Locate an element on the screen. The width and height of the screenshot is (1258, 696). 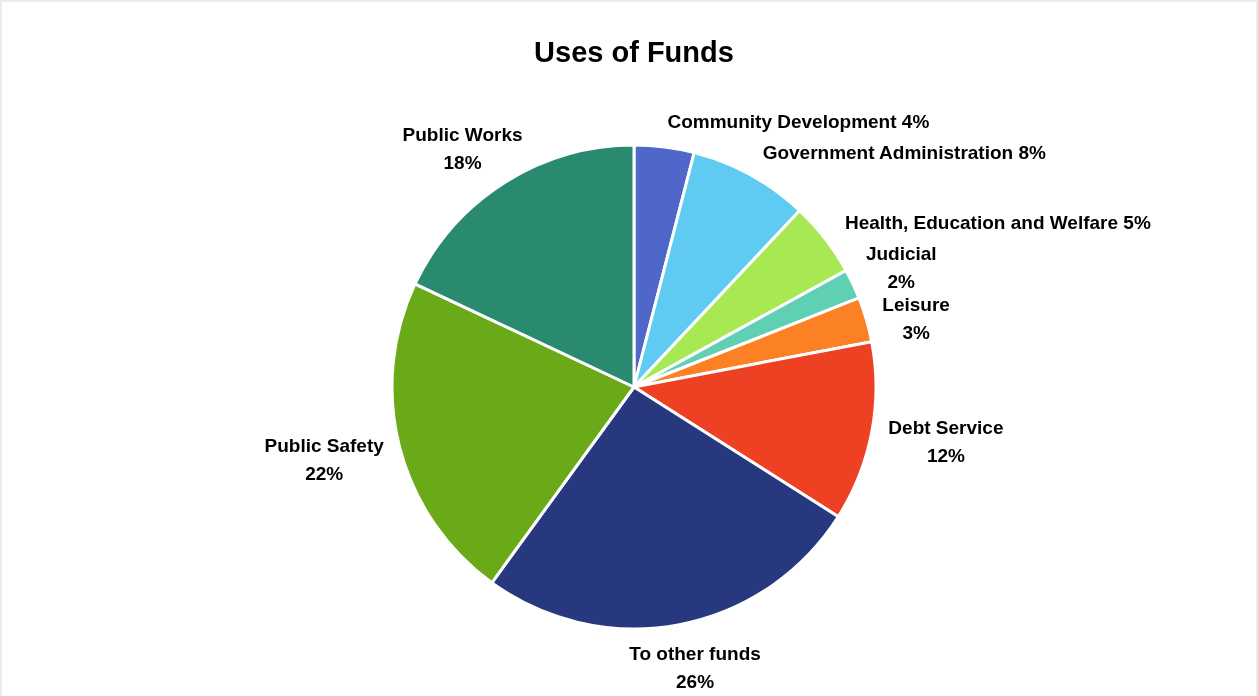
data-label: 18% is located at coordinates (462, 162).